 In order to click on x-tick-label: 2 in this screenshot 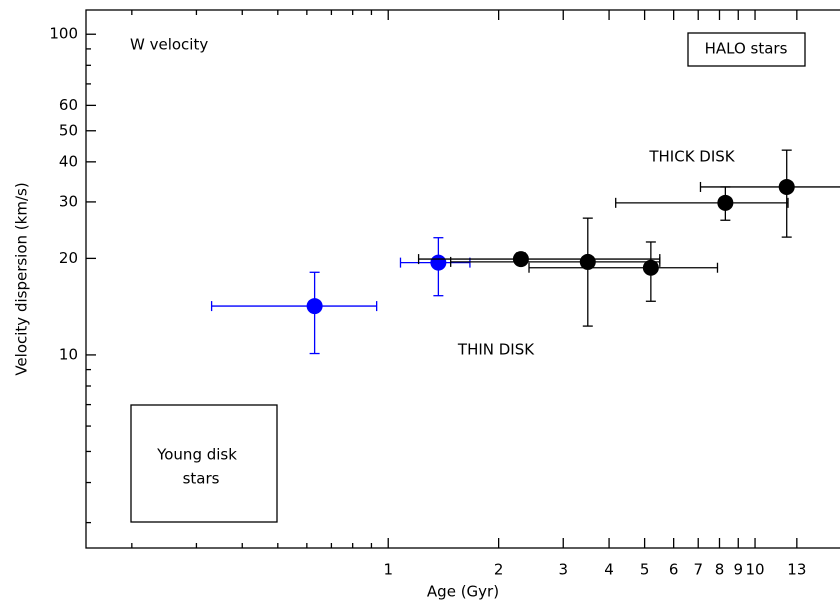, I will do `click(499, 570)`.